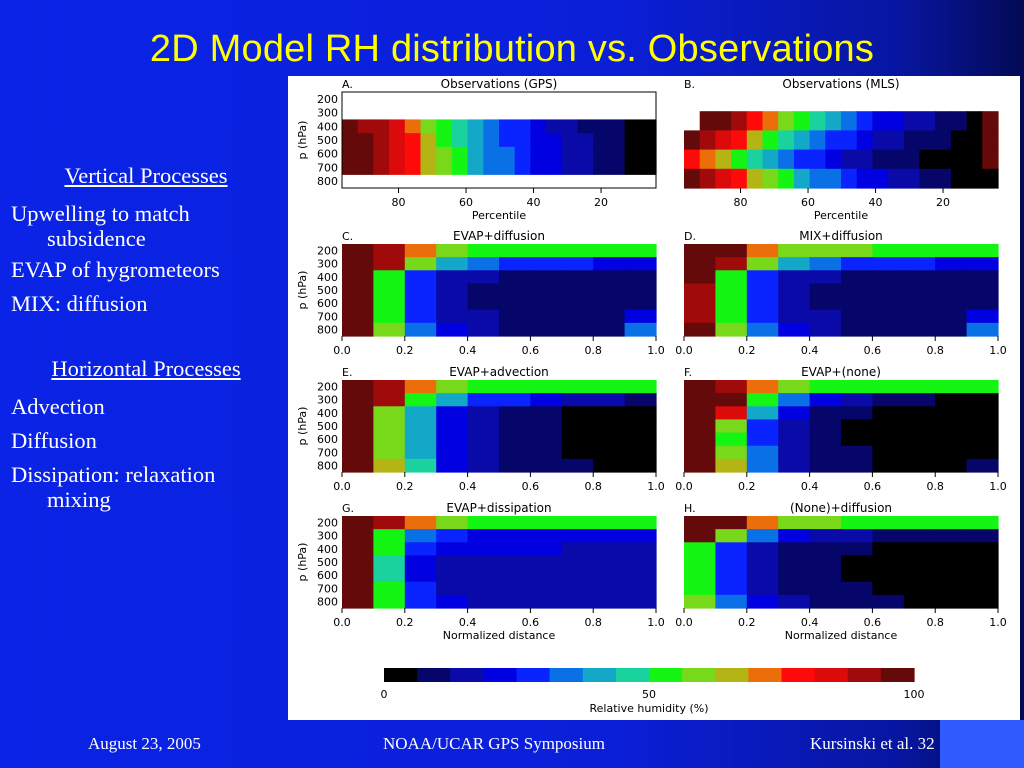 Image resolution: width=1024 pixels, height=768 pixels. What do you see at coordinates (841, 236) in the screenshot?
I see `panel-title: MIX+diffusion` at bounding box center [841, 236].